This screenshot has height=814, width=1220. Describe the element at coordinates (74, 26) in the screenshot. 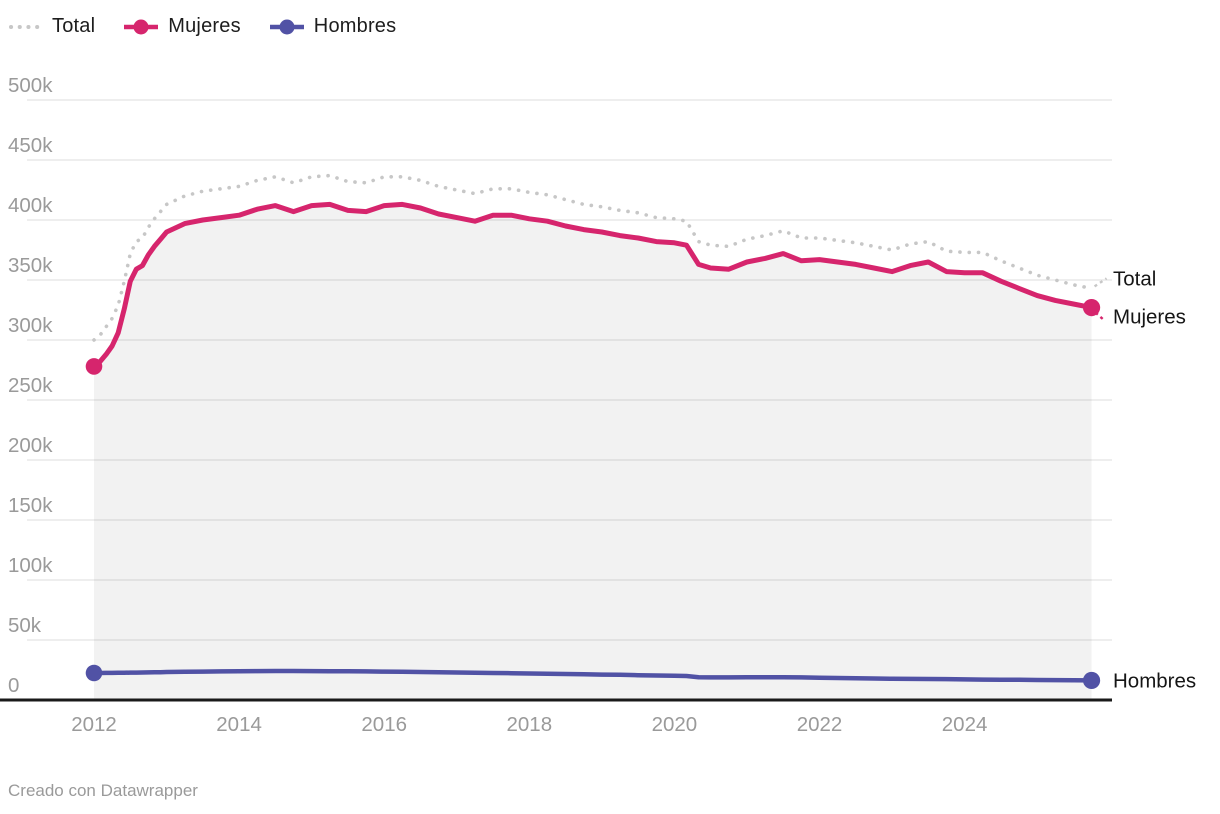

I see `legend-label-total: Total` at that location.